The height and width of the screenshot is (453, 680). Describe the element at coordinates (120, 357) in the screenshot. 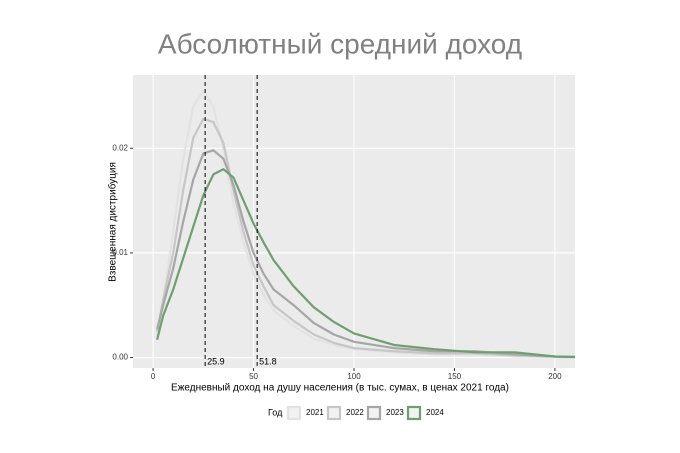

I see `y-tick-label: 0.00` at that location.